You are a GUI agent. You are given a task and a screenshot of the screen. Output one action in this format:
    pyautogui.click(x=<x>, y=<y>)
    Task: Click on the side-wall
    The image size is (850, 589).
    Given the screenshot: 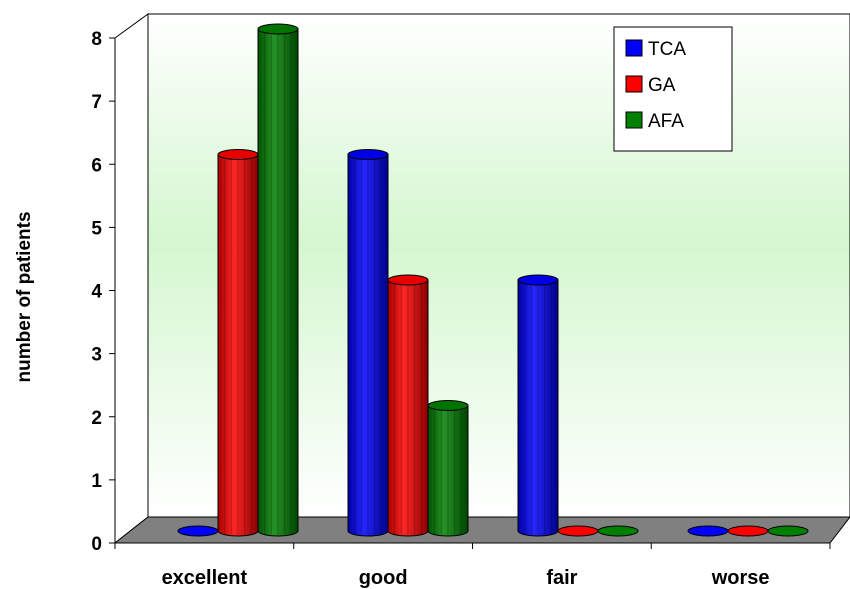 What is the action you would take?
    pyautogui.click(x=131, y=279)
    